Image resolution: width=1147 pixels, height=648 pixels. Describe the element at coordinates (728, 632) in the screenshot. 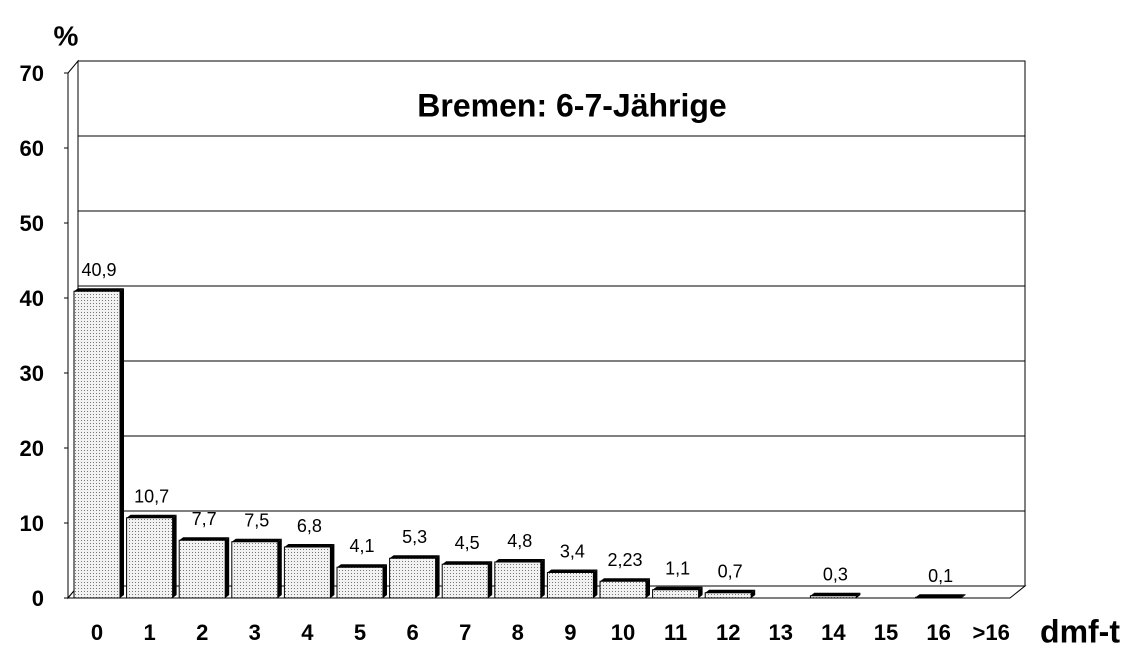

I see `x-tick-label: 12` at that location.